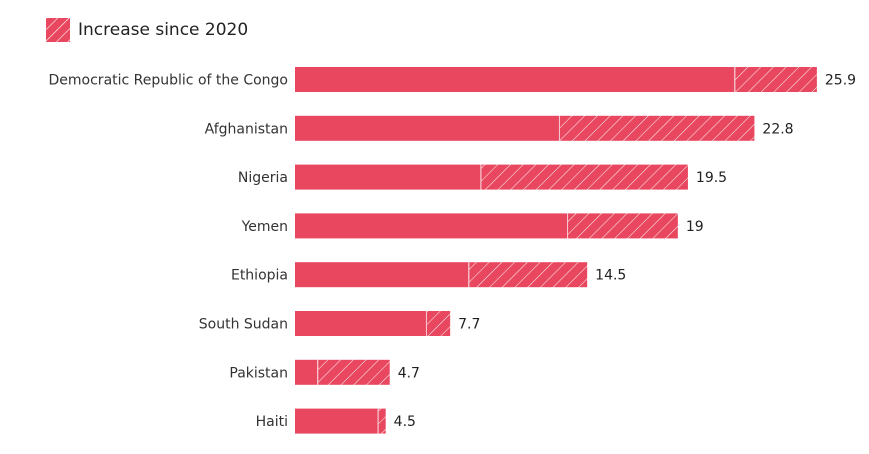 This screenshot has height=454, width=869. What do you see at coordinates (263, 178) in the screenshot?
I see `category-label: Nigeria` at bounding box center [263, 178].